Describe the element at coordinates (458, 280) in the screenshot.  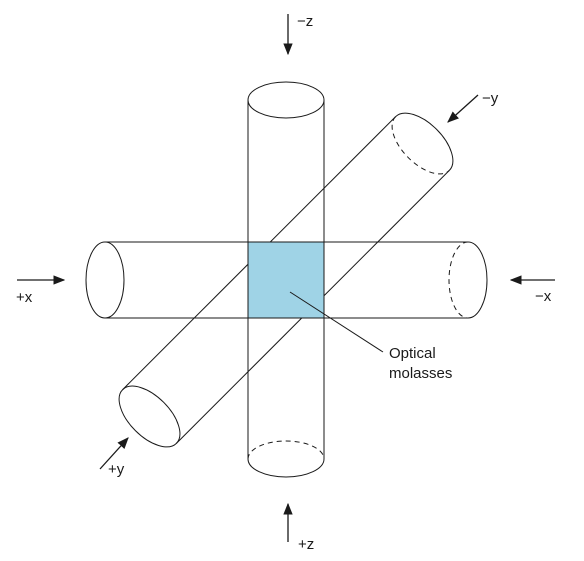
I see `x-beam-far-end-hidden` at that location.